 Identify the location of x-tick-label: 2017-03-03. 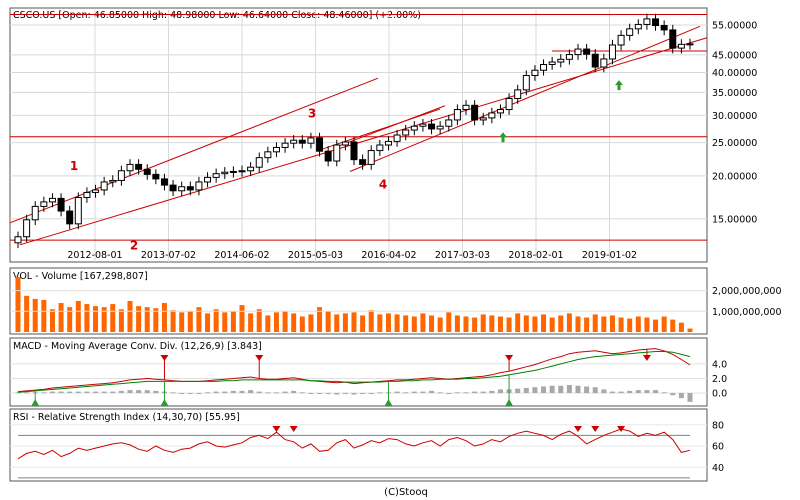
(462, 255).